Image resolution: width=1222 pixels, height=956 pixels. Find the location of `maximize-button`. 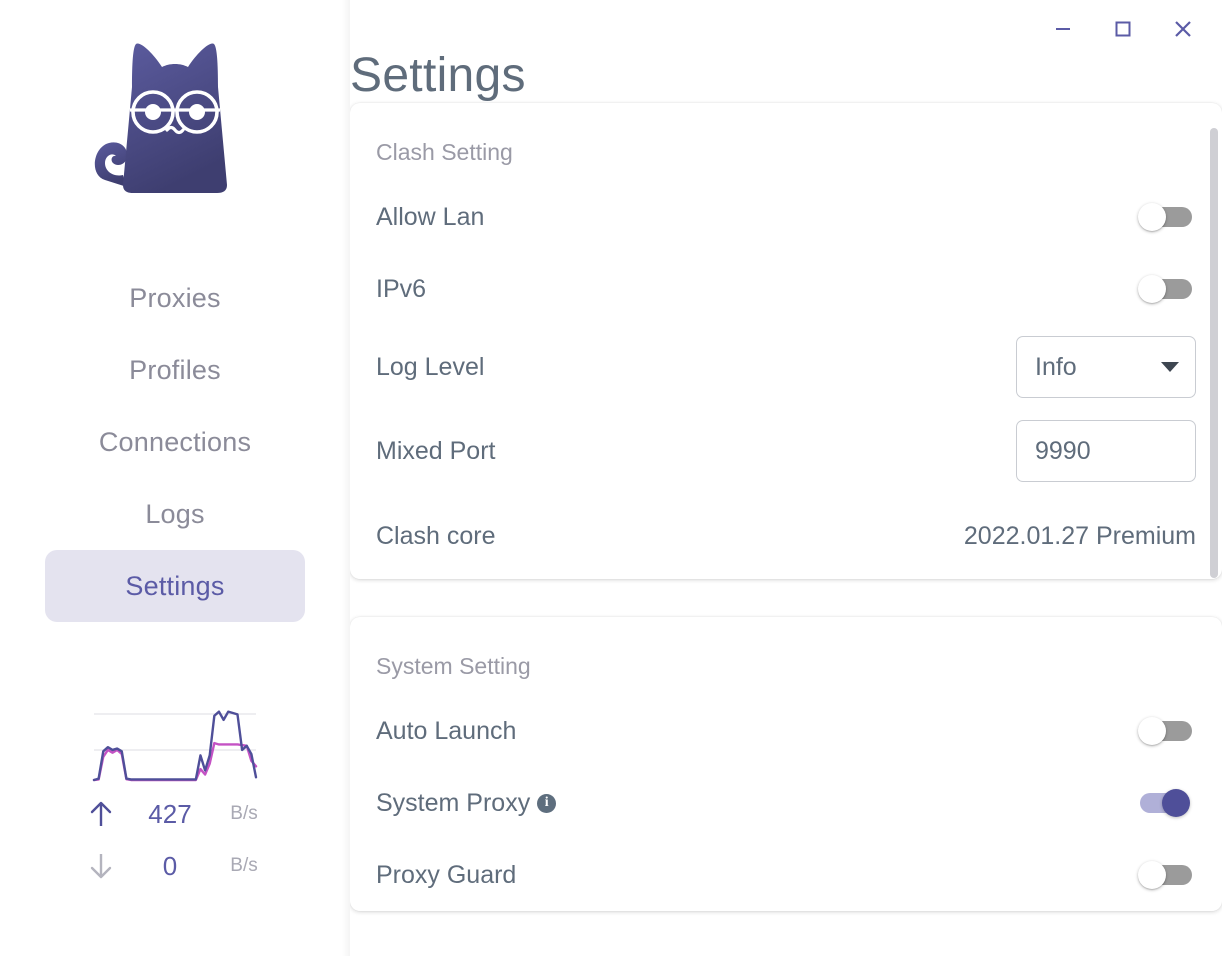

maximize-button is located at coordinates (1123, 29).